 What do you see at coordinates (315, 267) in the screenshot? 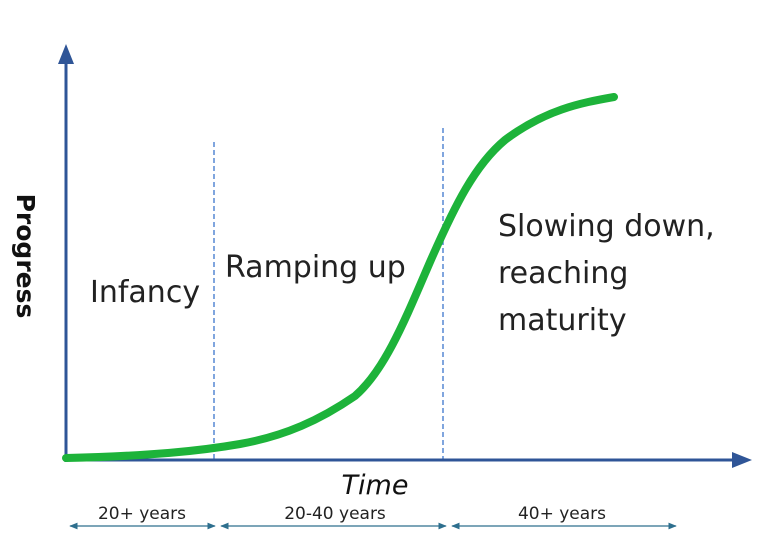
I see `phase-label-ramping-up: Ramping up` at bounding box center [315, 267].